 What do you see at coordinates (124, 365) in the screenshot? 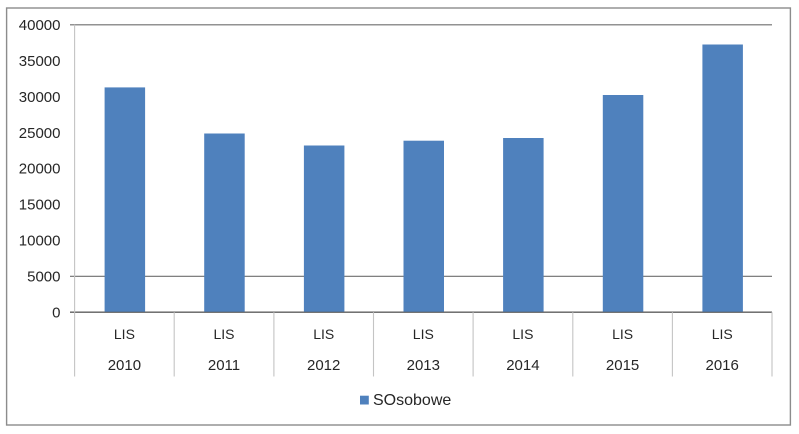
I see `svg-text: 2010` at bounding box center [124, 365].